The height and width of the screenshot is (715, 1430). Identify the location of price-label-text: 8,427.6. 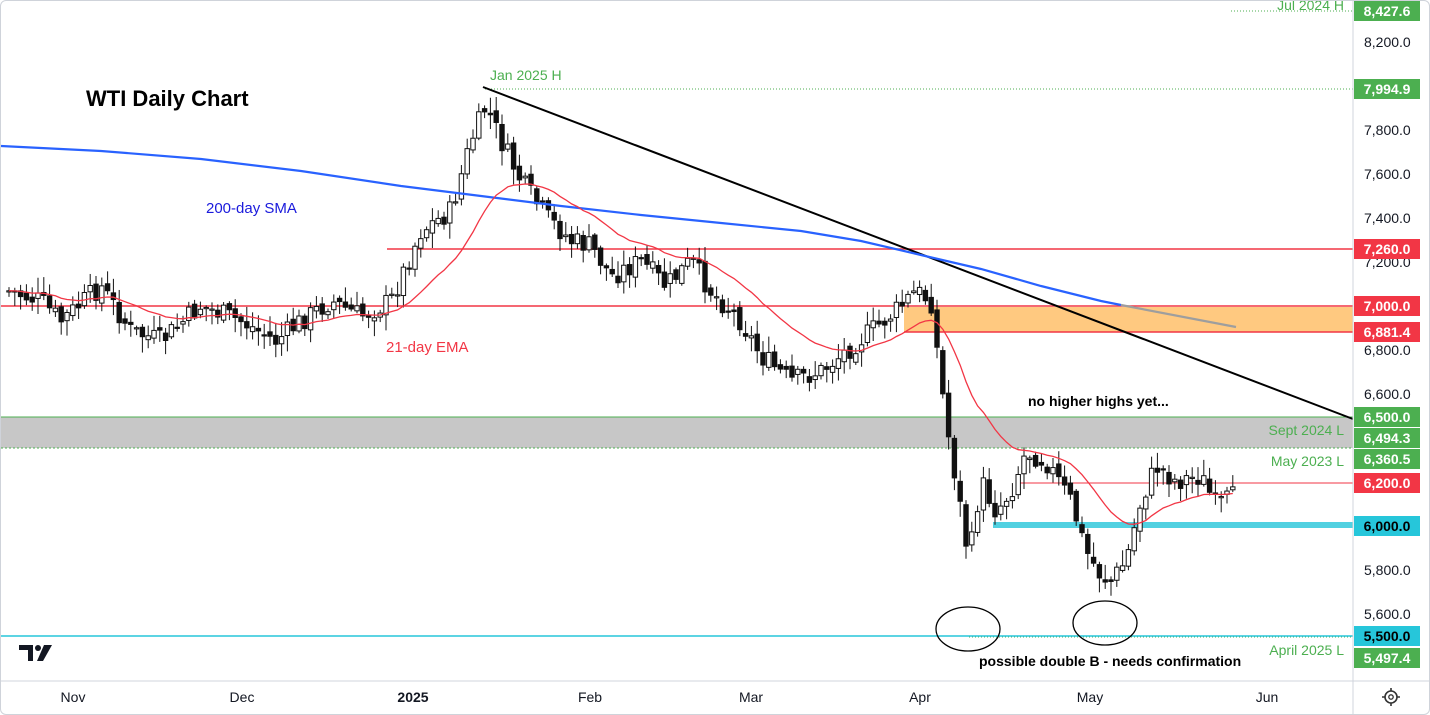
(1387, 11).